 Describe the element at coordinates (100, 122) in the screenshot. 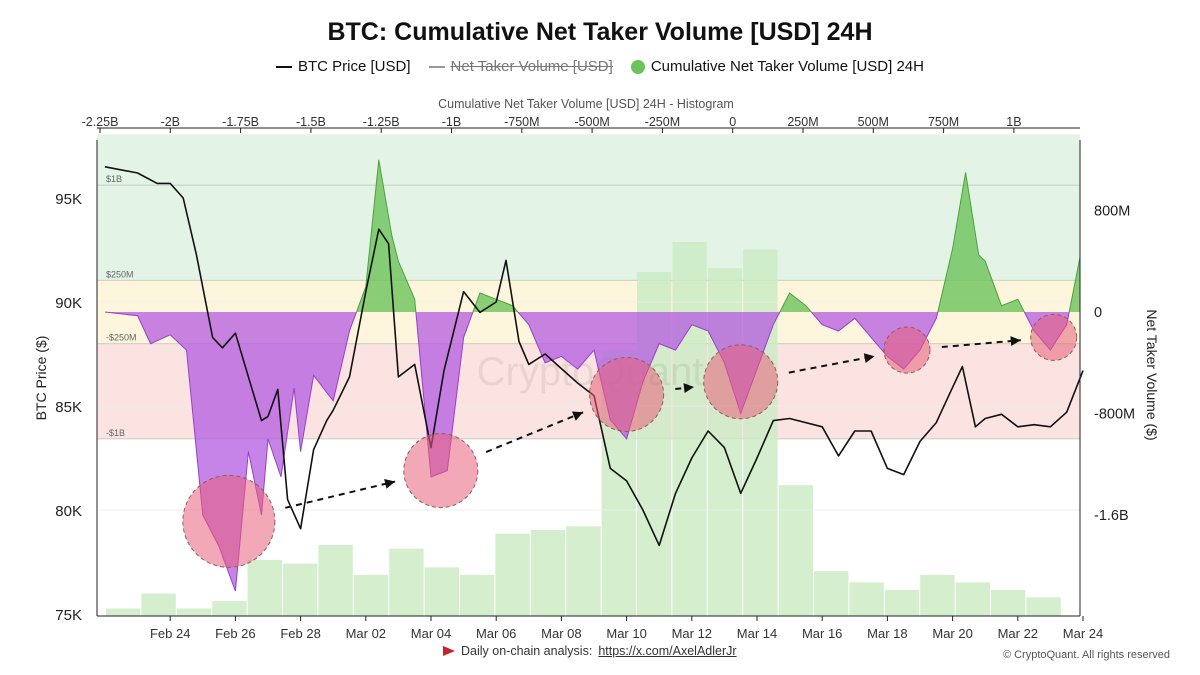

I see `top-tick-label: -2.25B` at that location.